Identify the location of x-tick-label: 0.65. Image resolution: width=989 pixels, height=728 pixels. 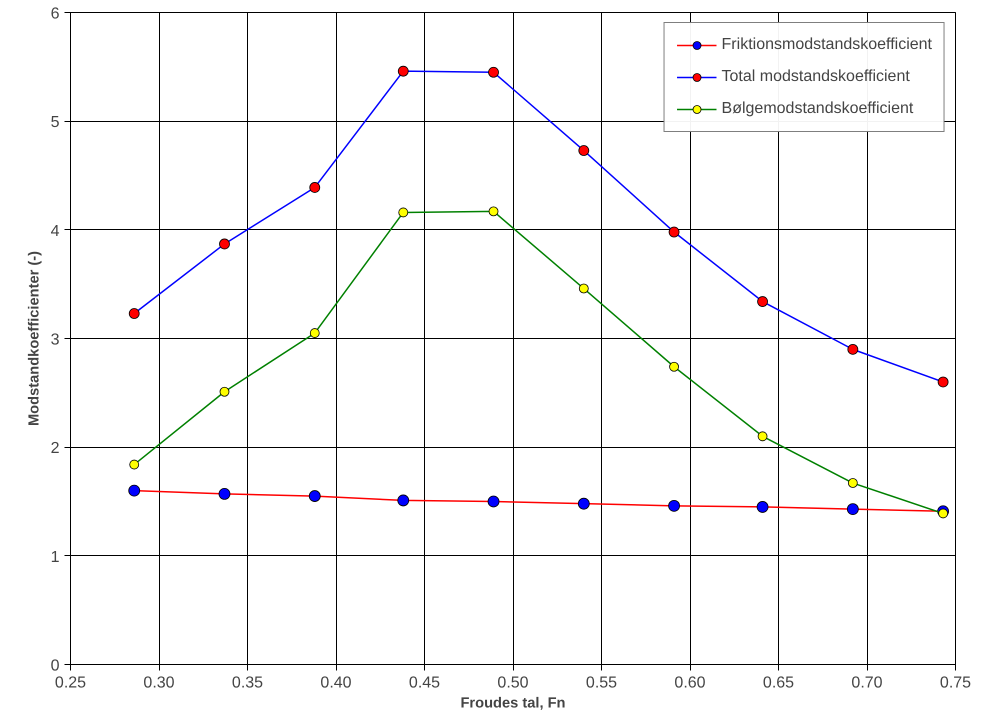
(778, 683).